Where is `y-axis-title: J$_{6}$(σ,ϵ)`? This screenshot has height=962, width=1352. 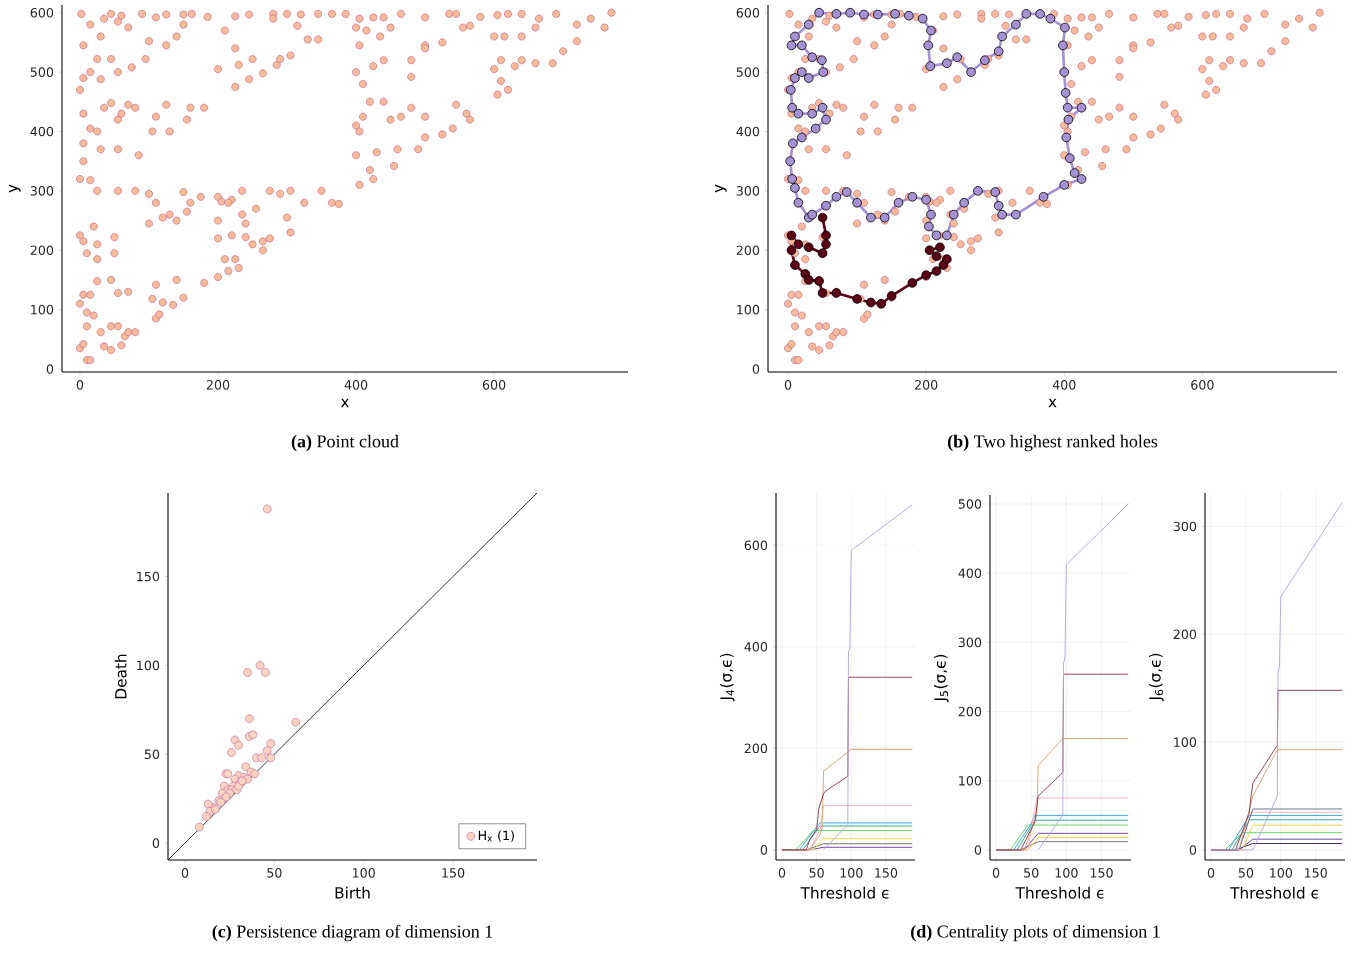
y-axis-title: J$_{6}$(σ,ϵ) is located at coordinates (1156, 677).